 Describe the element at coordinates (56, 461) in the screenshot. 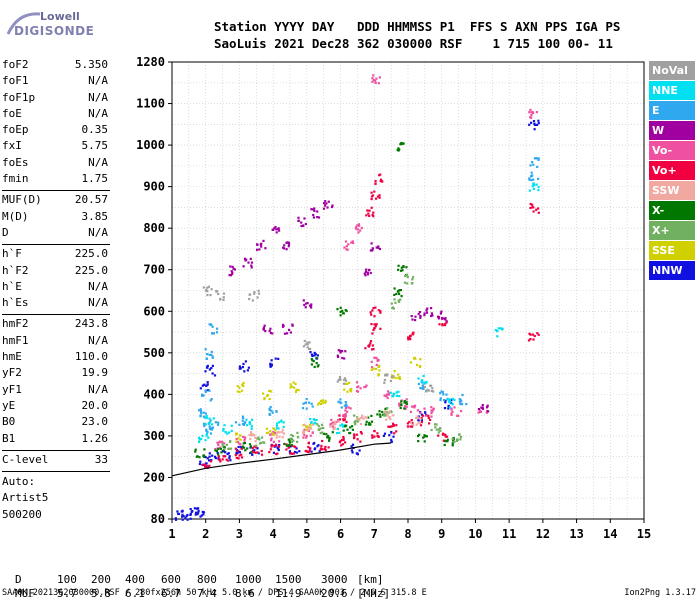

I see `param-group-5: C-level 33` at that location.